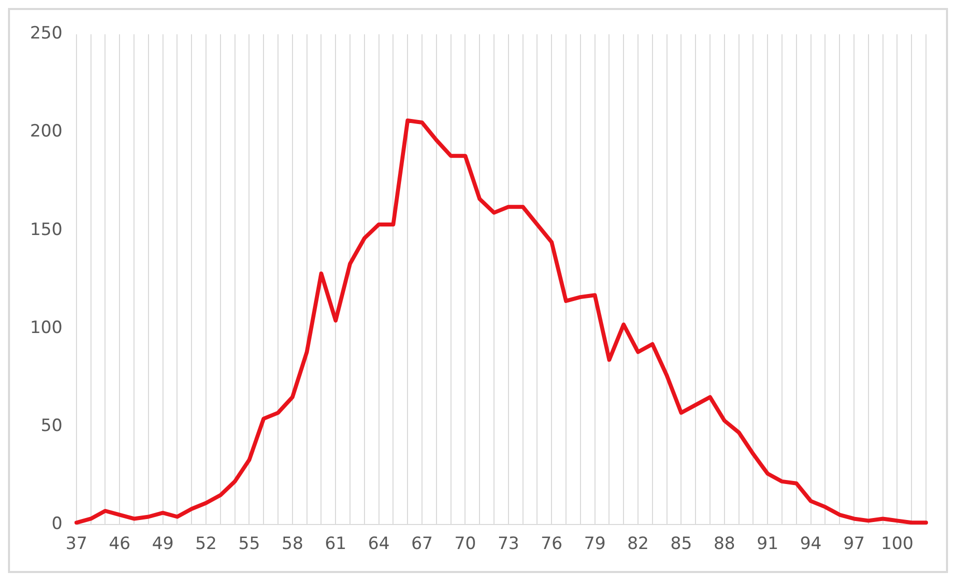  I want to click on y-tick-label: 250, so click(46, 34).